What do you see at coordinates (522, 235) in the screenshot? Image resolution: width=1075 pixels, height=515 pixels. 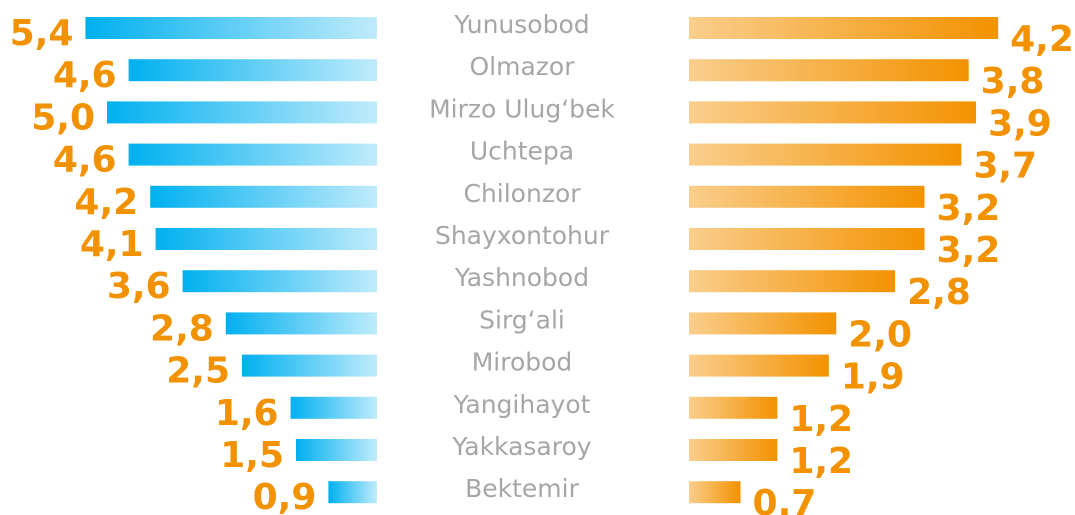 I see `category-label: Shayxontohur` at bounding box center [522, 235].